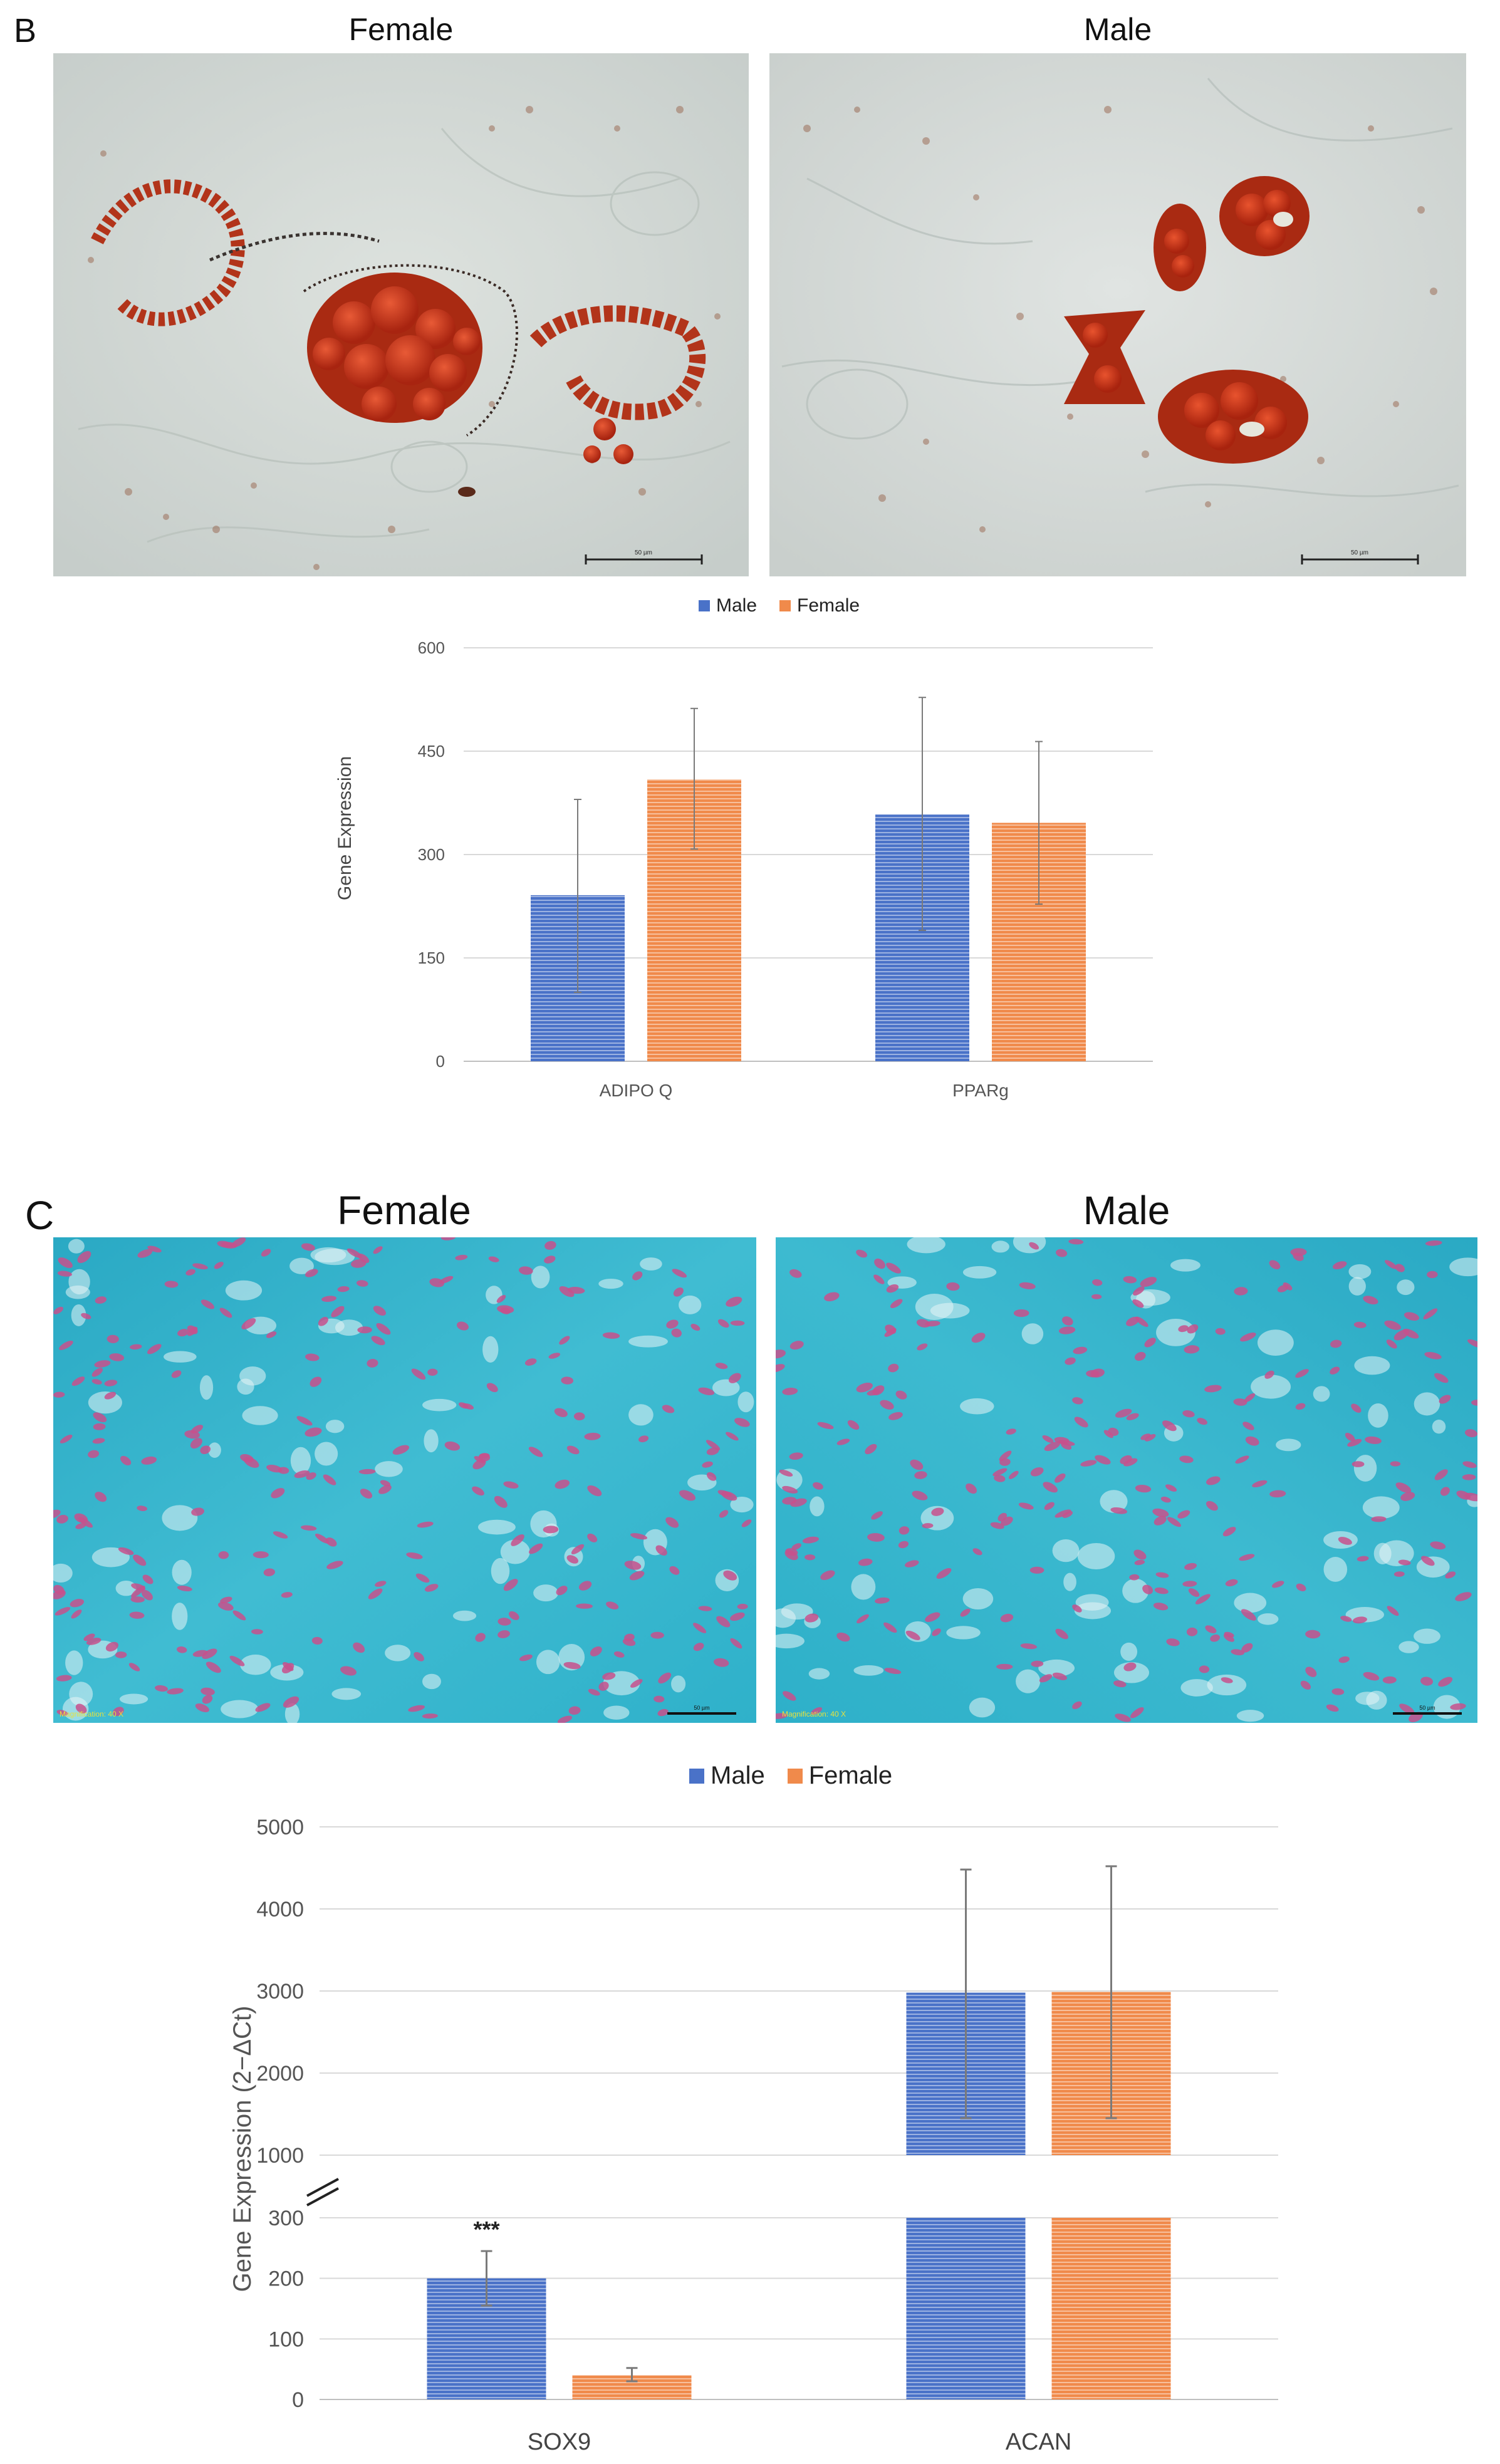 This screenshot has height=2464, width=1500. I want to click on legend-chart-b: Male Female, so click(779, 605).